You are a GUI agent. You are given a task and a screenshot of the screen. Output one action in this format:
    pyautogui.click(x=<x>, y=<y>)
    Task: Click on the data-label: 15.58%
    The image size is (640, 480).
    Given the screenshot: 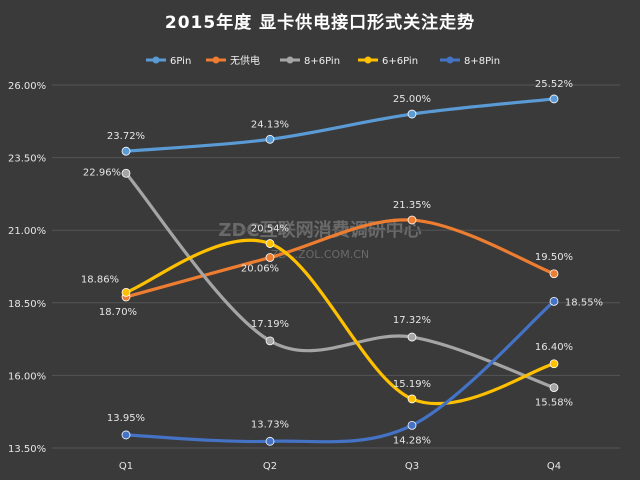 What is the action you would take?
    pyautogui.click(x=554, y=403)
    